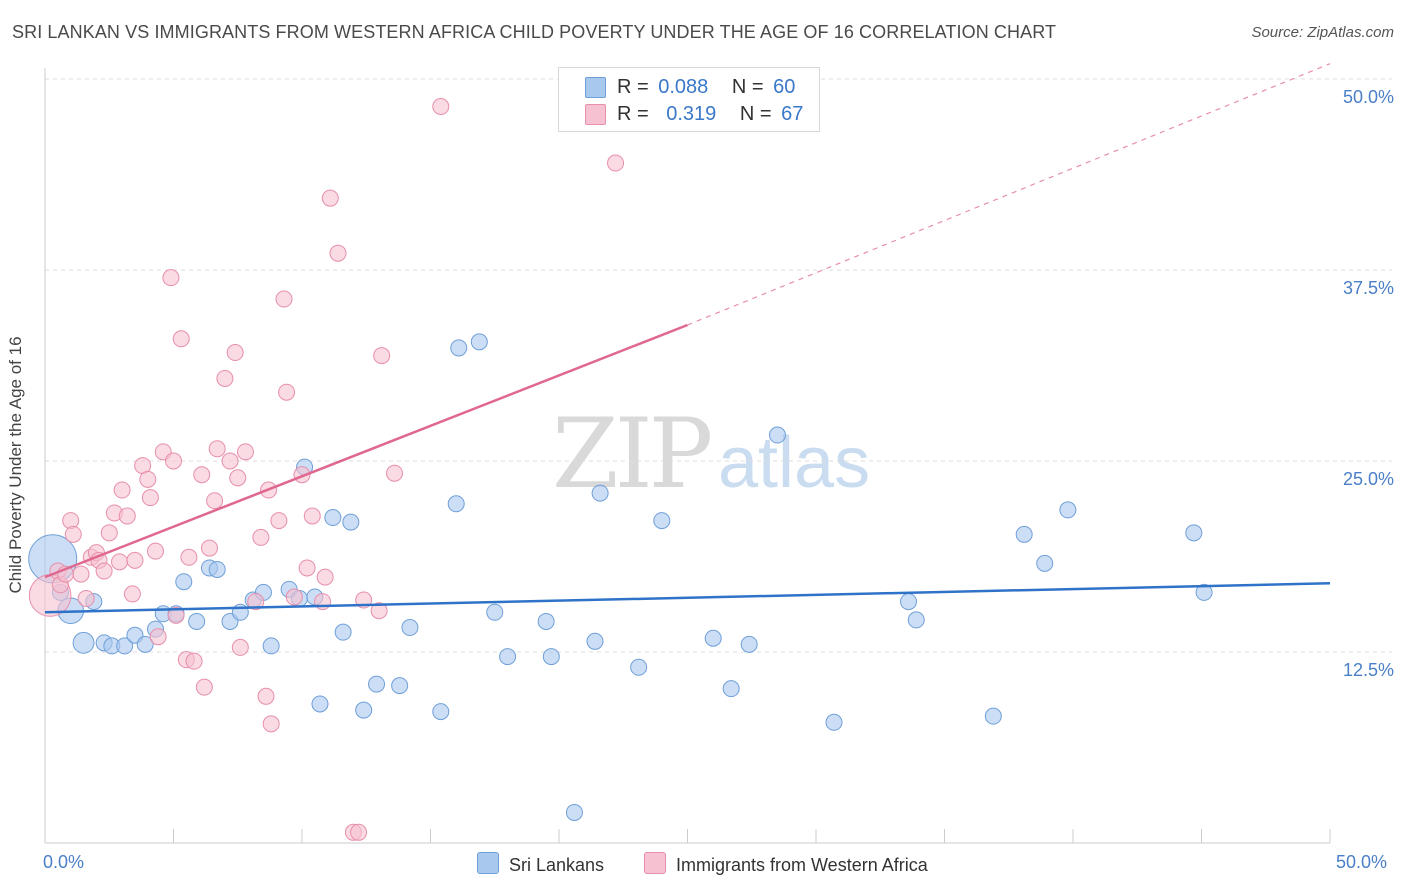 The width and height of the screenshot is (1406, 892). What do you see at coordinates (15, 465) in the screenshot?
I see `y-axis-label: Child Poverty Under the Age of 16` at bounding box center [15, 465].